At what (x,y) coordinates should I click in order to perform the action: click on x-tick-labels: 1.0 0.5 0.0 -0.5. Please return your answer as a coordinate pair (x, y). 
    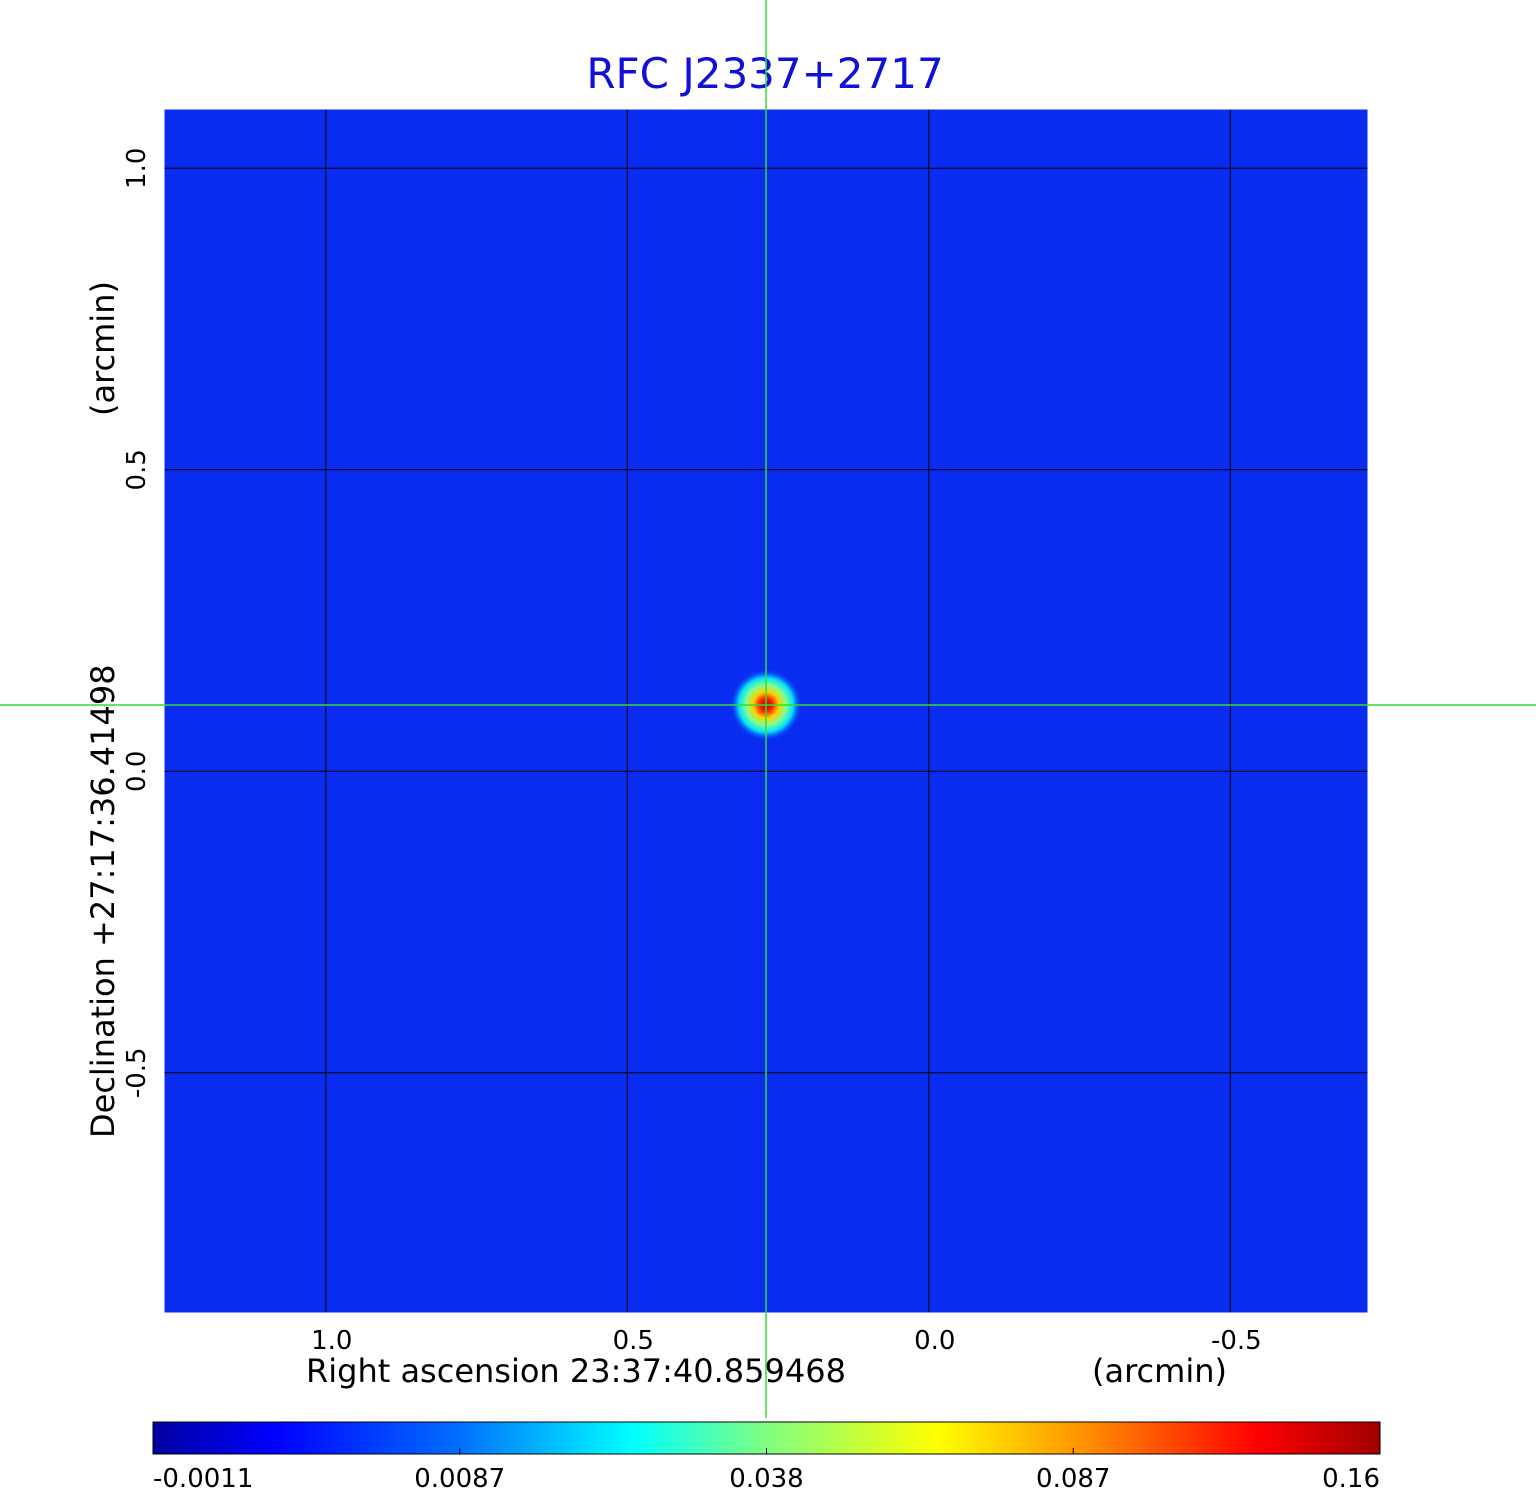
    Looking at the image, I should click on (786, 1341).